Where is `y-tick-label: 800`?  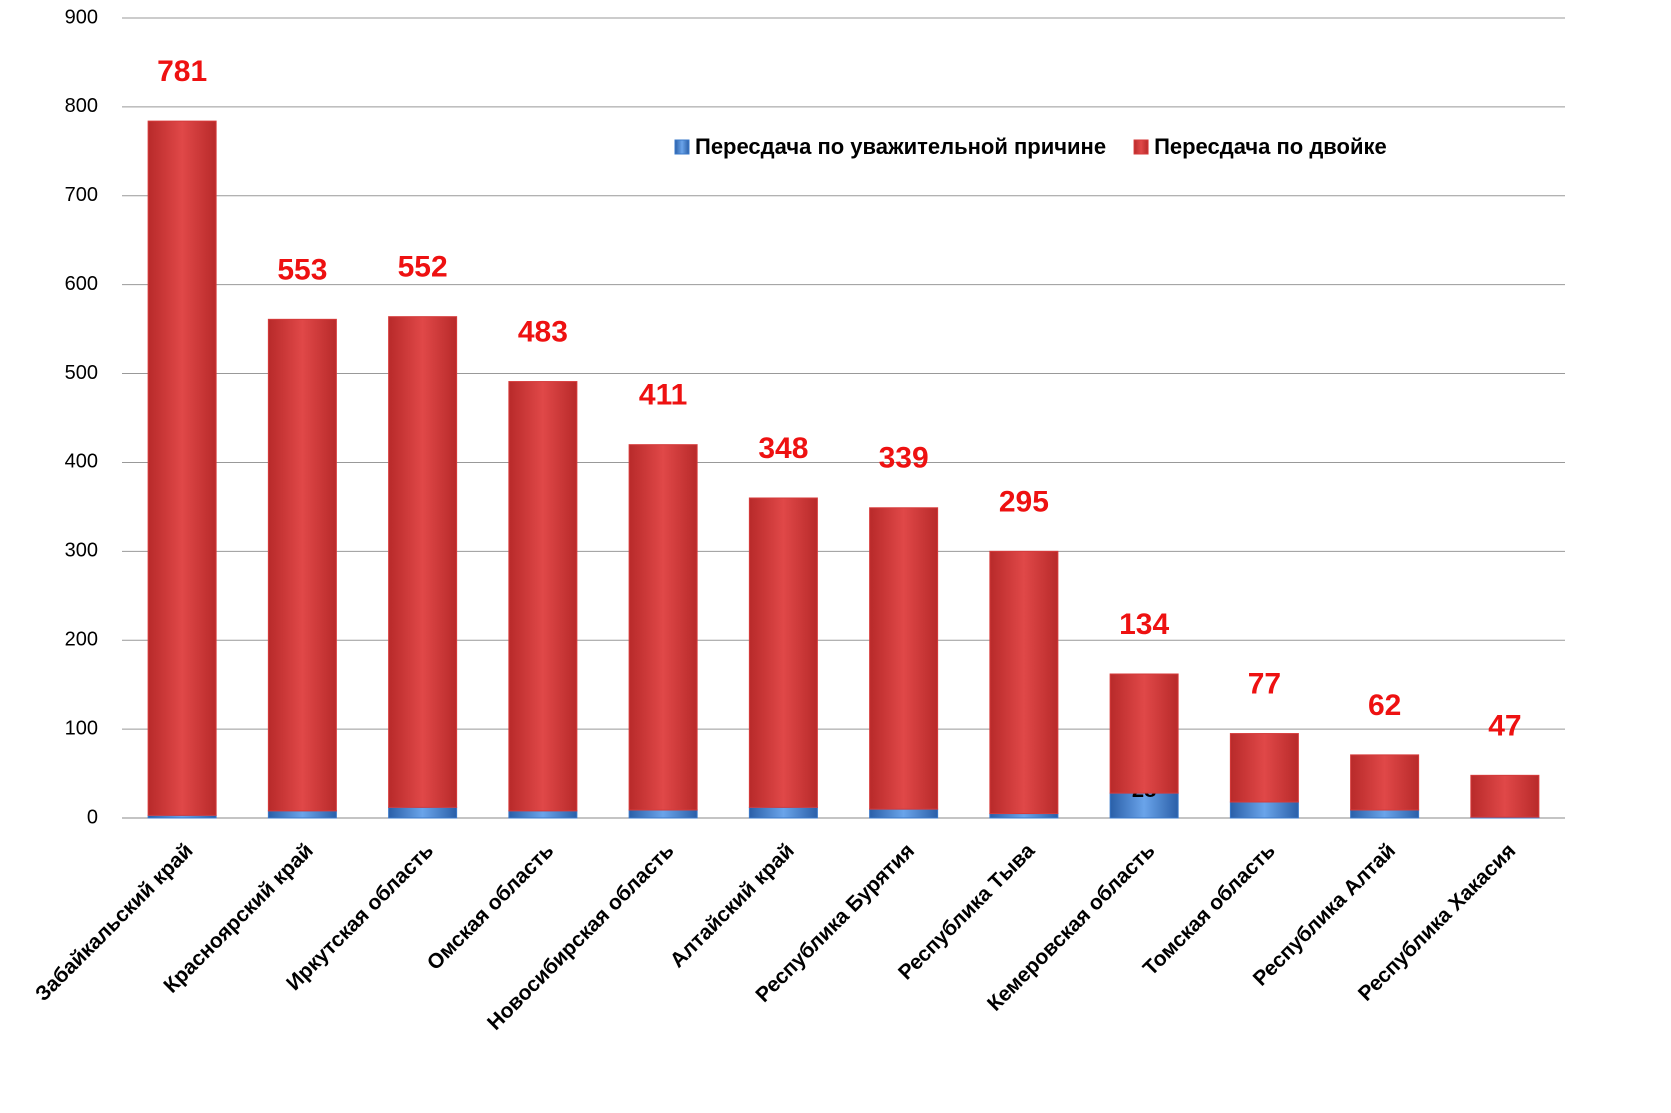
y-tick-label: 800 is located at coordinates (81, 106).